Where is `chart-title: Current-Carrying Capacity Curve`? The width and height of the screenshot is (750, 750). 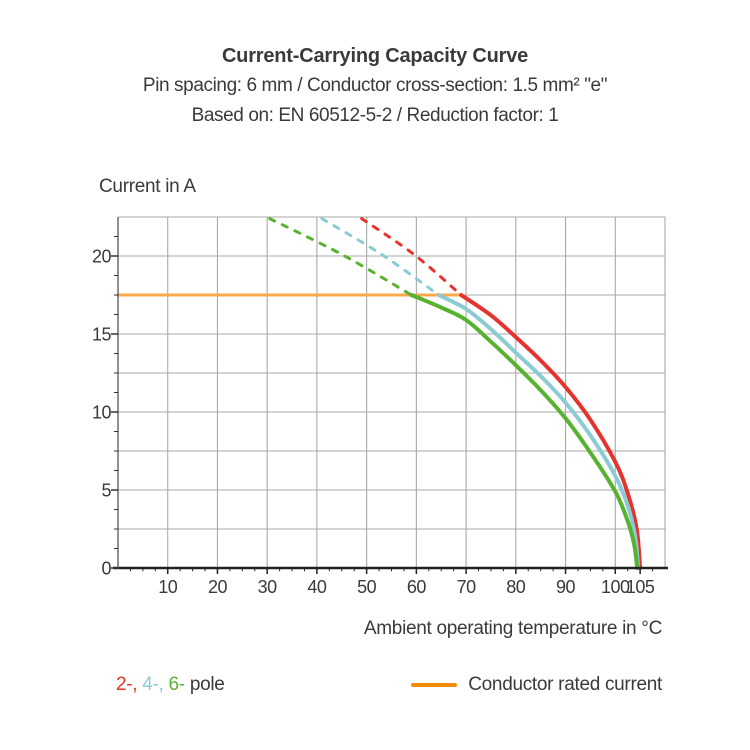
chart-title: Current-Carrying Capacity Curve is located at coordinates (375, 56).